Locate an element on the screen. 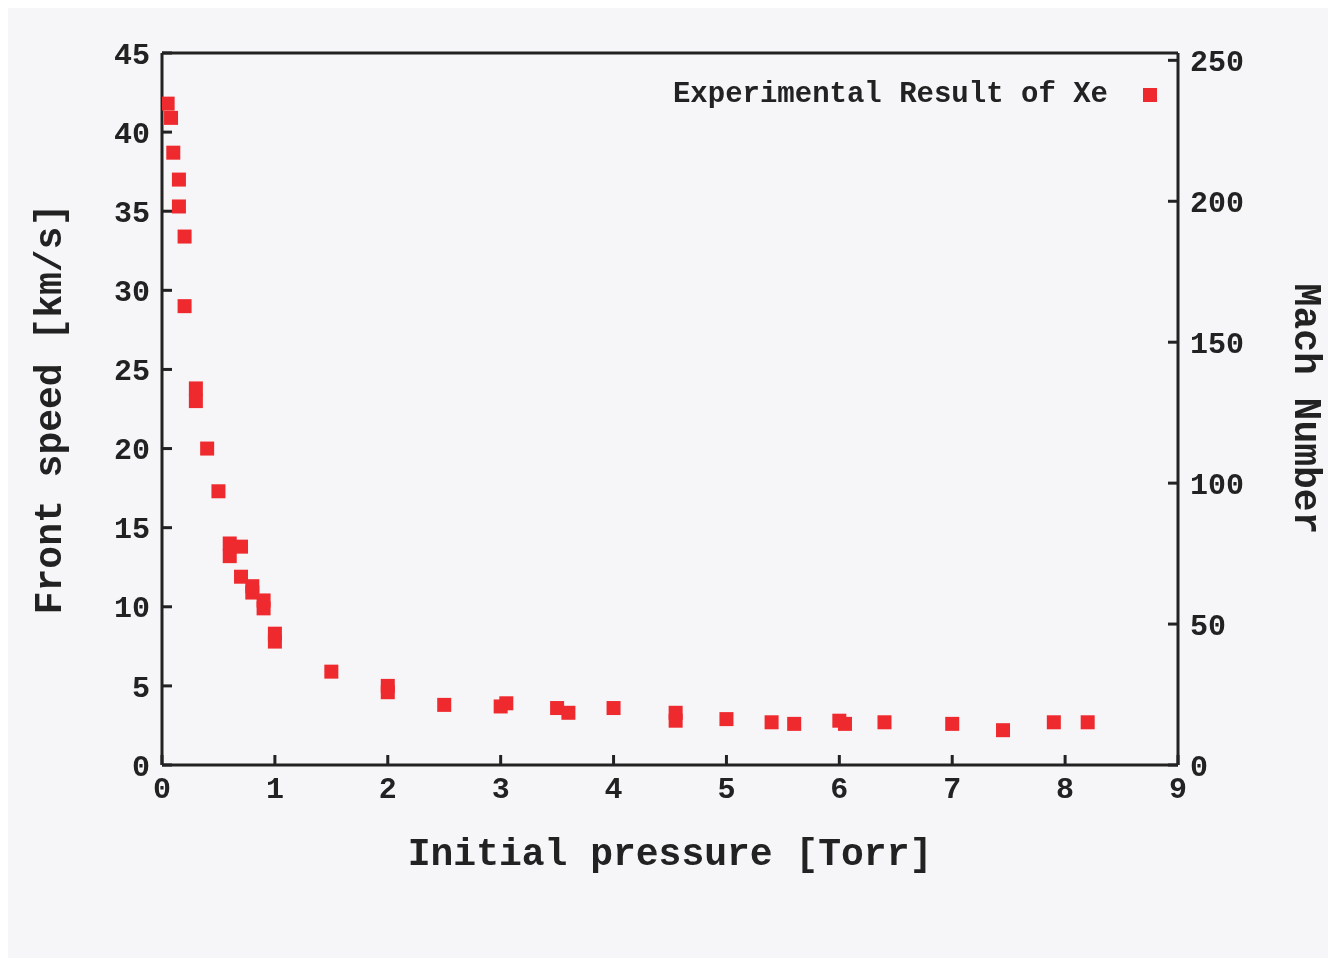 The image size is (1334, 966). y-tick-label: 20 is located at coordinates (131, 451).